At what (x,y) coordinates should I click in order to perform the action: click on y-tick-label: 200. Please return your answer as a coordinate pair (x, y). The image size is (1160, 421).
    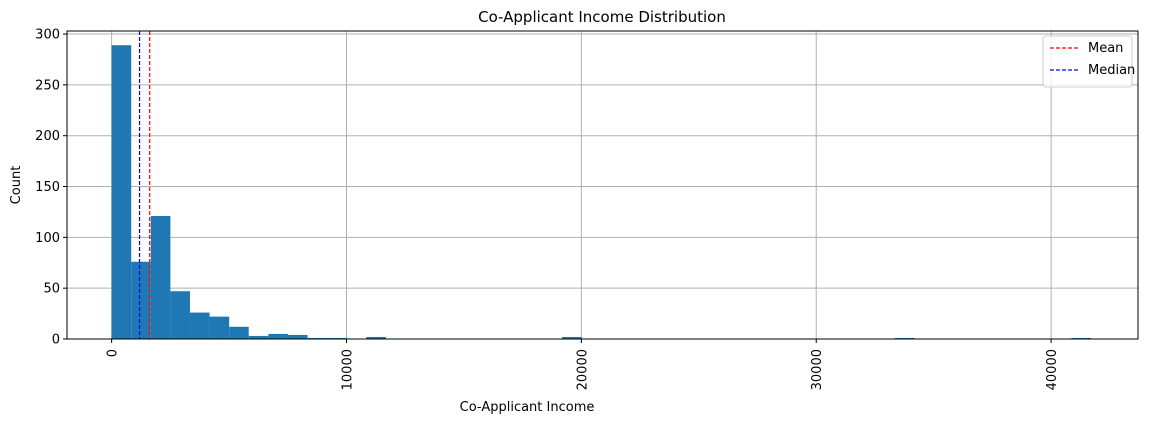
    Looking at the image, I should click on (47, 136).